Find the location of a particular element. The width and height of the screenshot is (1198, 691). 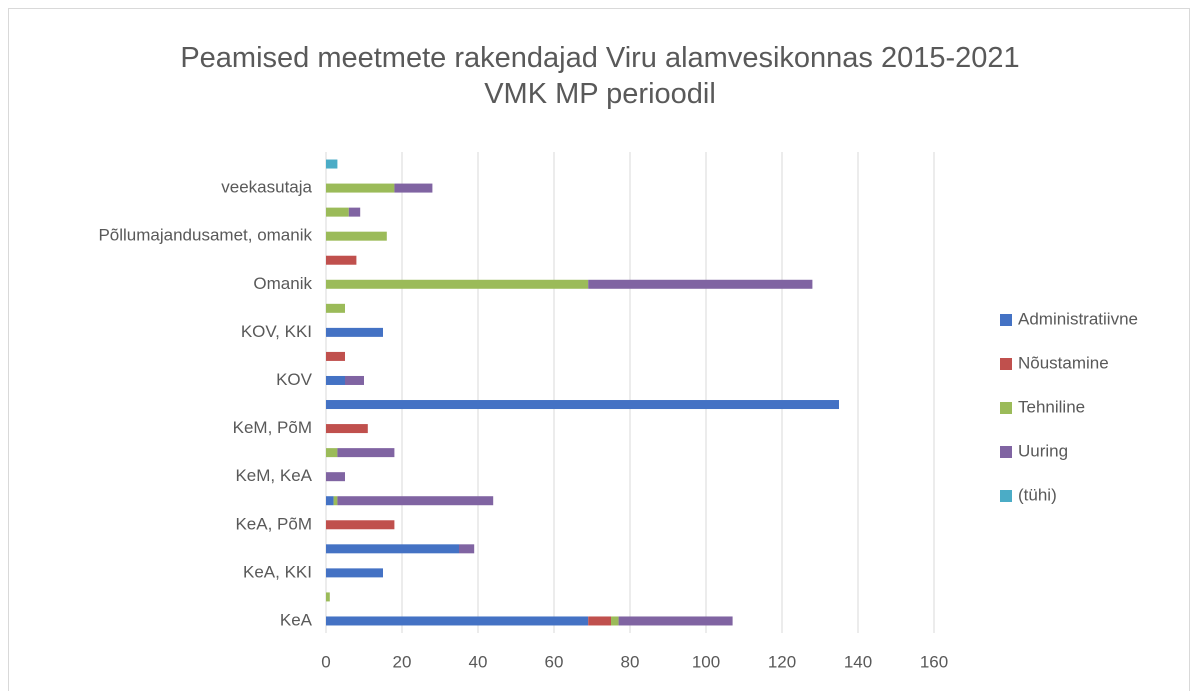

x-tick-label: 100 is located at coordinates (706, 661).